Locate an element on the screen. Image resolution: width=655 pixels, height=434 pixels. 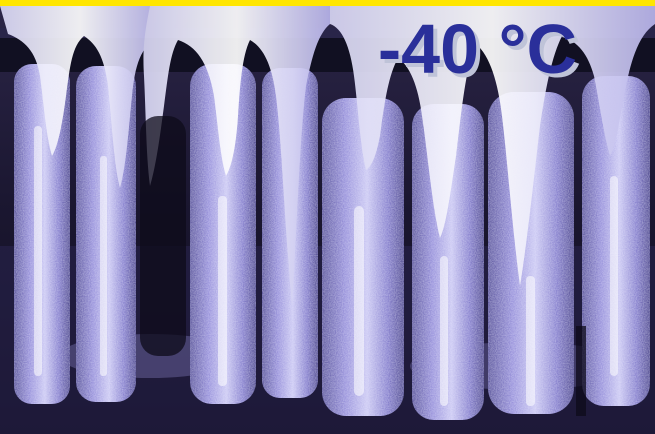
temperature-label-text: -40 °C is located at coordinates (477, 49).